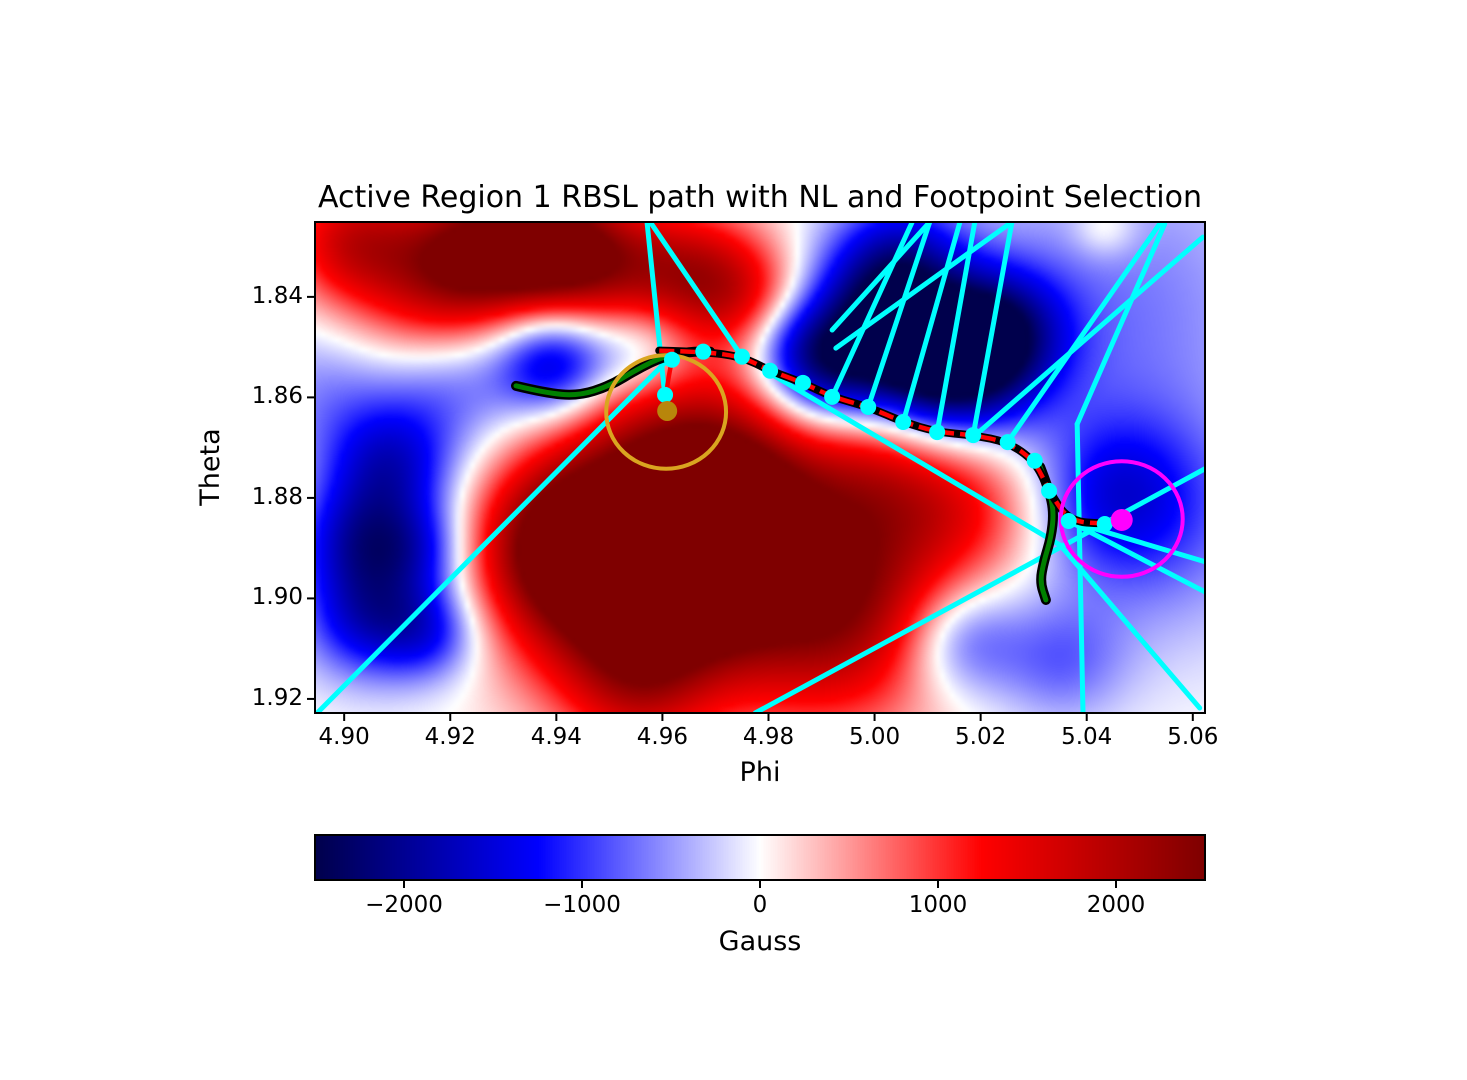  I want to click on y-tick-label: 1.88, so click(277, 496).